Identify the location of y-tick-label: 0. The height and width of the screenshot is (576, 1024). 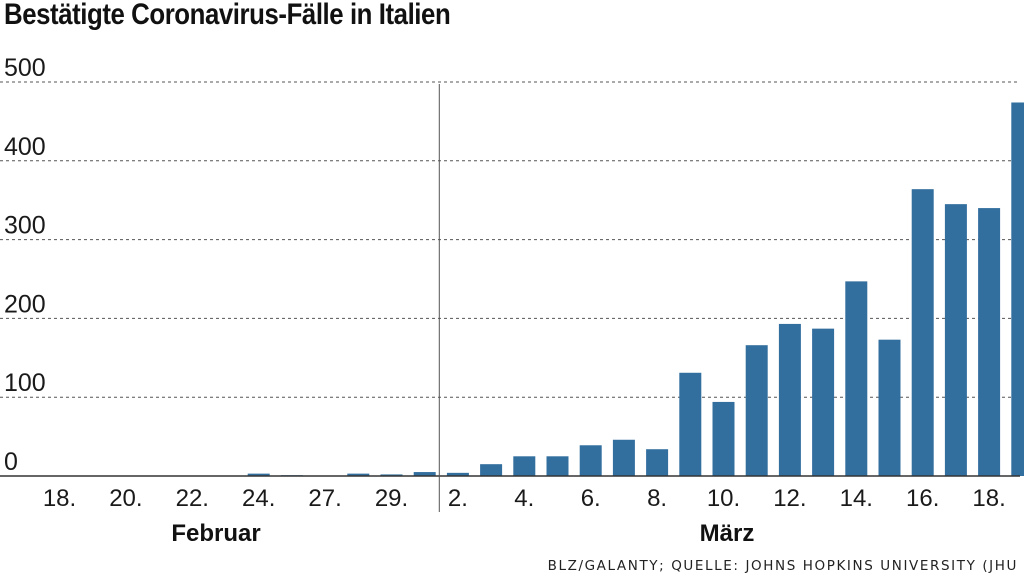
(11, 462).